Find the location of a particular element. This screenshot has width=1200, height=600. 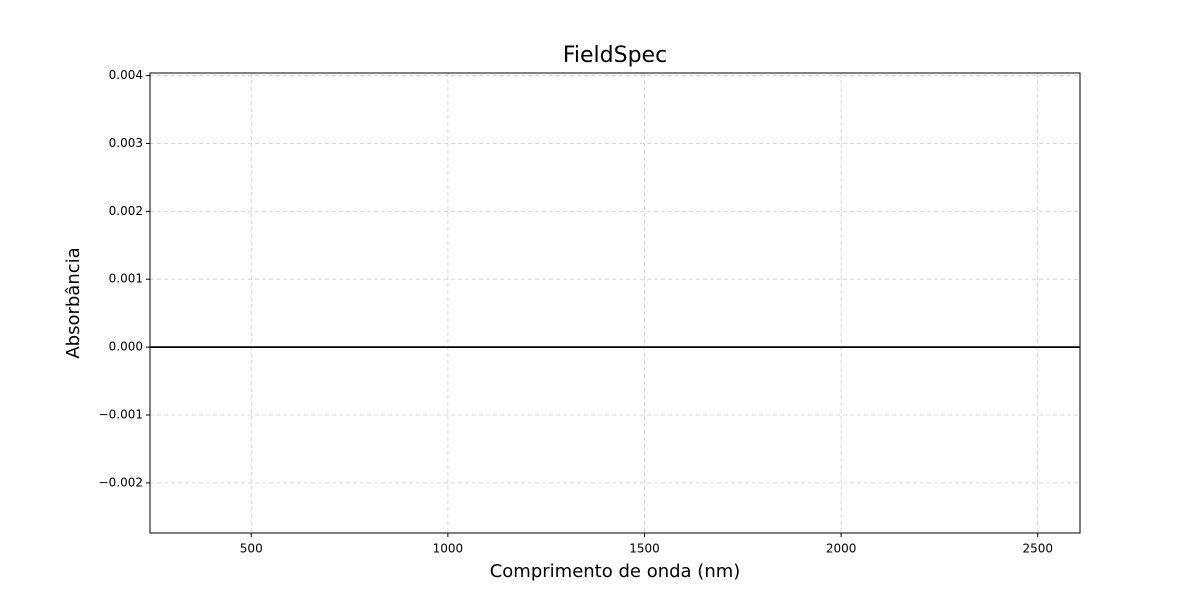

x-tick-label: 2500 is located at coordinates (1037, 549).